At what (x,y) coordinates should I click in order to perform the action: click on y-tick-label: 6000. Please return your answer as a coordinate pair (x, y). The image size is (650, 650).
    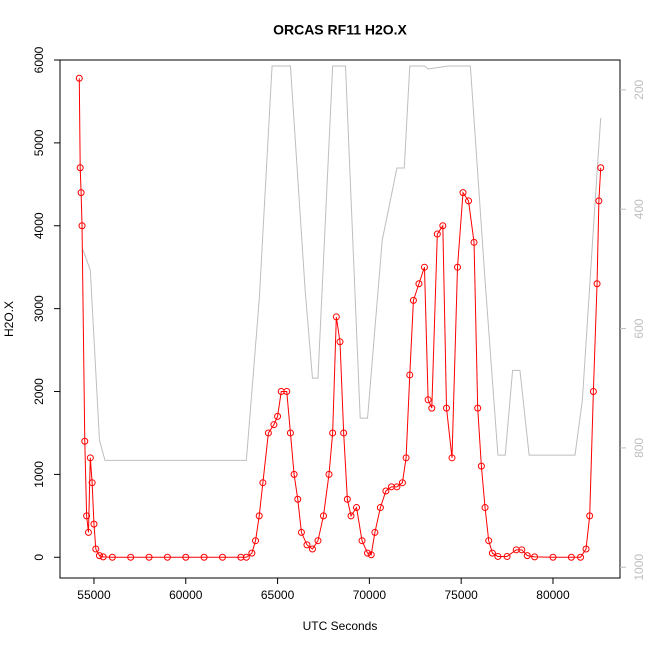
    Looking at the image, I should click on (39, 59).